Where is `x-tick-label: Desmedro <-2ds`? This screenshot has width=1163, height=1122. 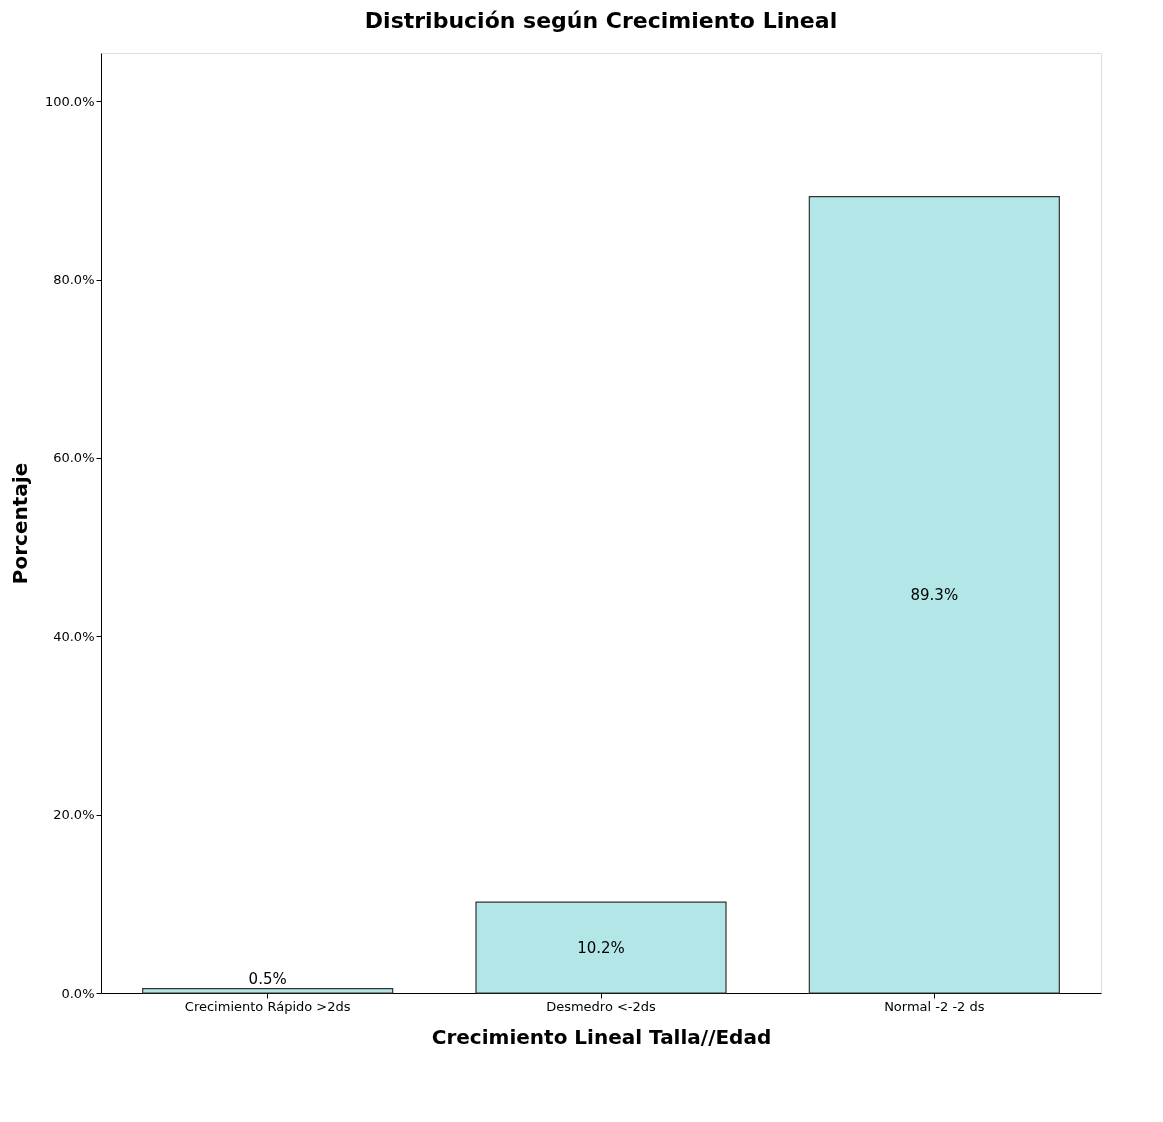 x-tick-label: Desmedro <-2ds is located at coordinates (601, 1006).